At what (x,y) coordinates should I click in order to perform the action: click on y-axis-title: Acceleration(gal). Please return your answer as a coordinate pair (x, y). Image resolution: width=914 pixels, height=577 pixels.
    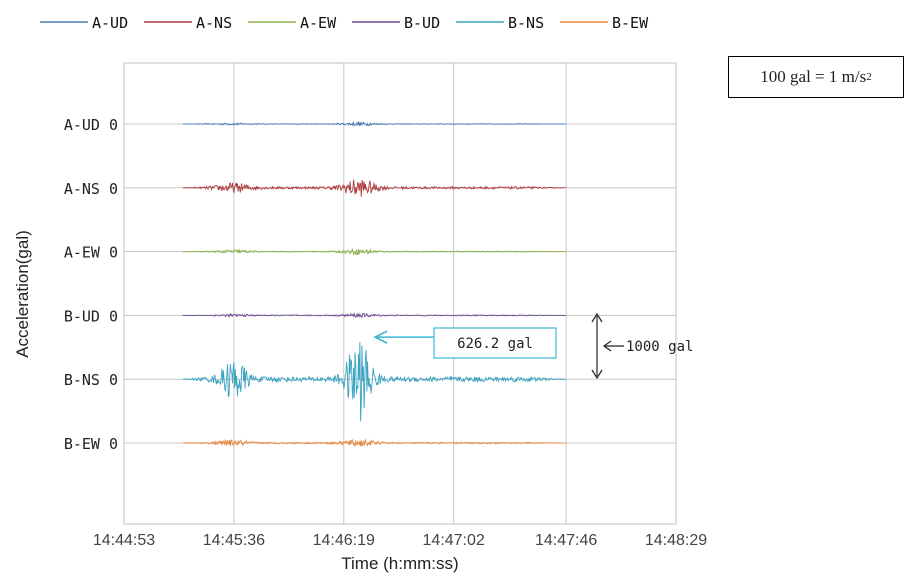
    Looking at the image, I should click on (22, 294).